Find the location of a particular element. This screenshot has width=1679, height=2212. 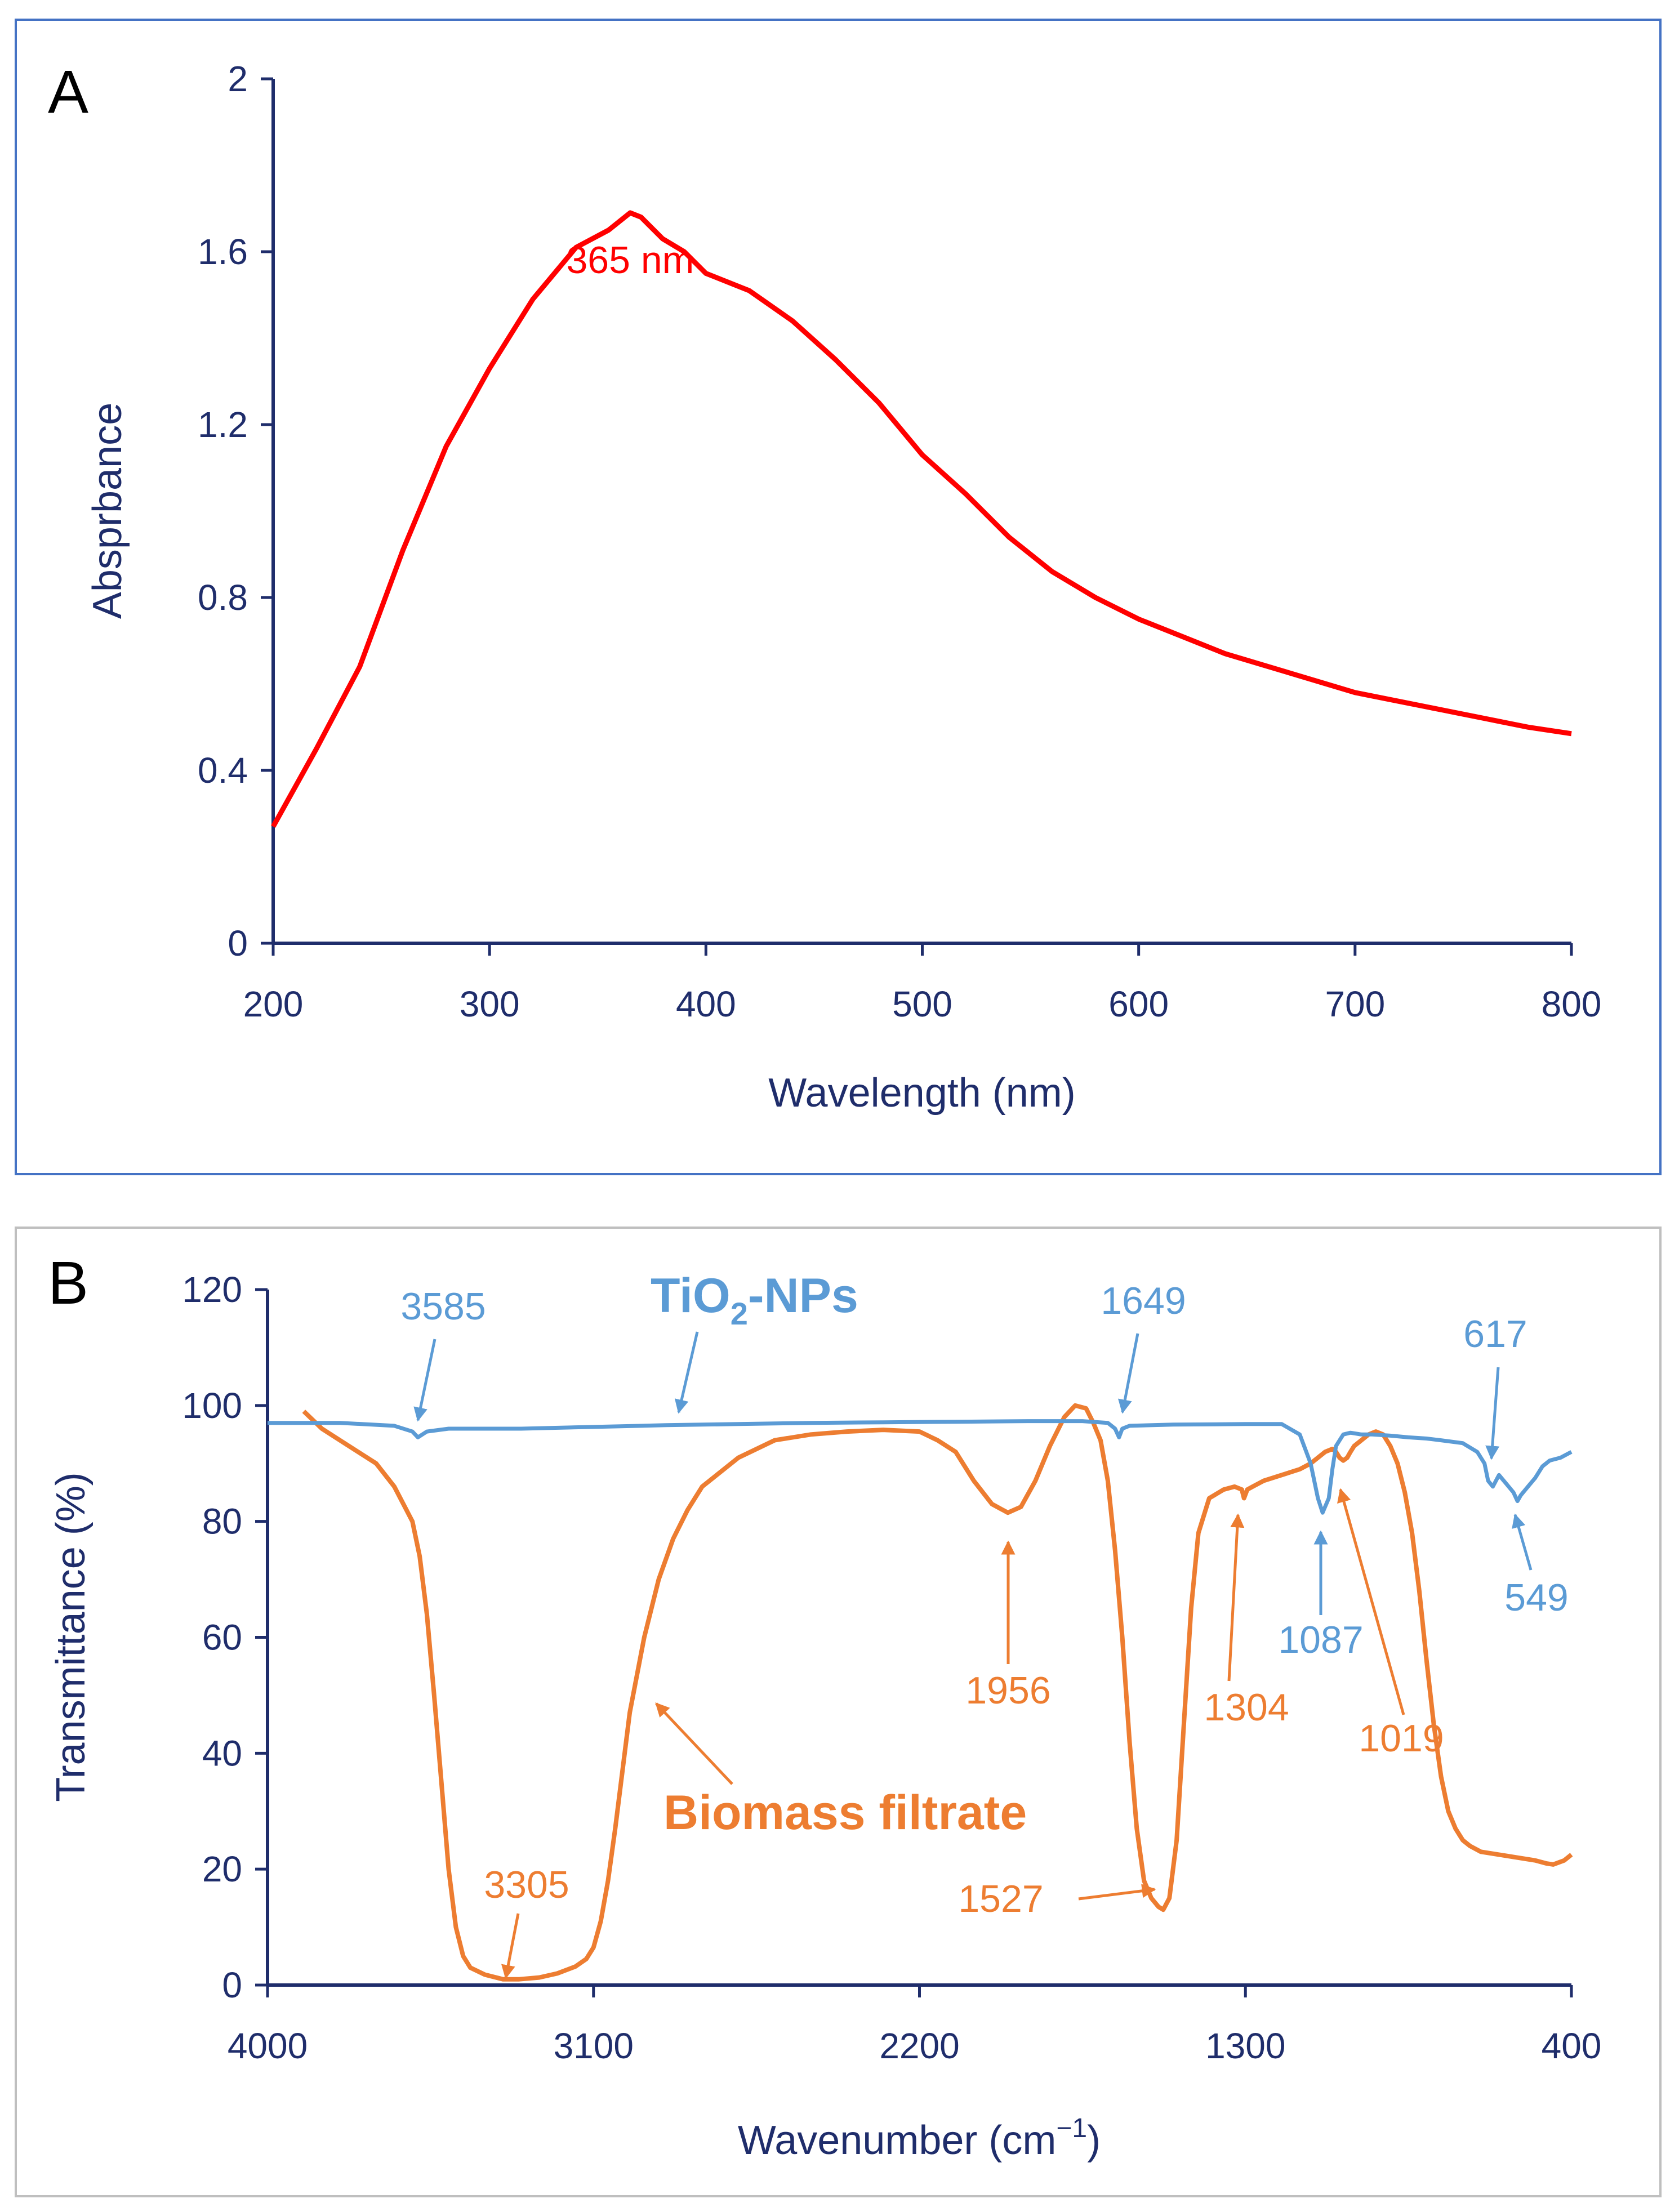

panel-a-y-axis-title: Absprbance is located at coordinates (107, 511).